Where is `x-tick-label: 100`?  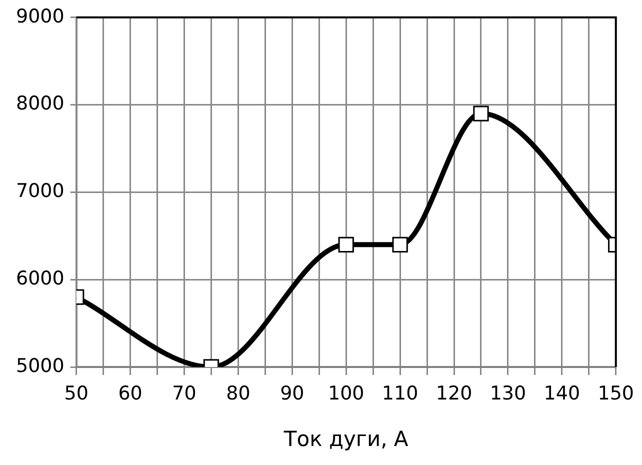
x-tick-label: 100 is located at coordinates (346, 393).